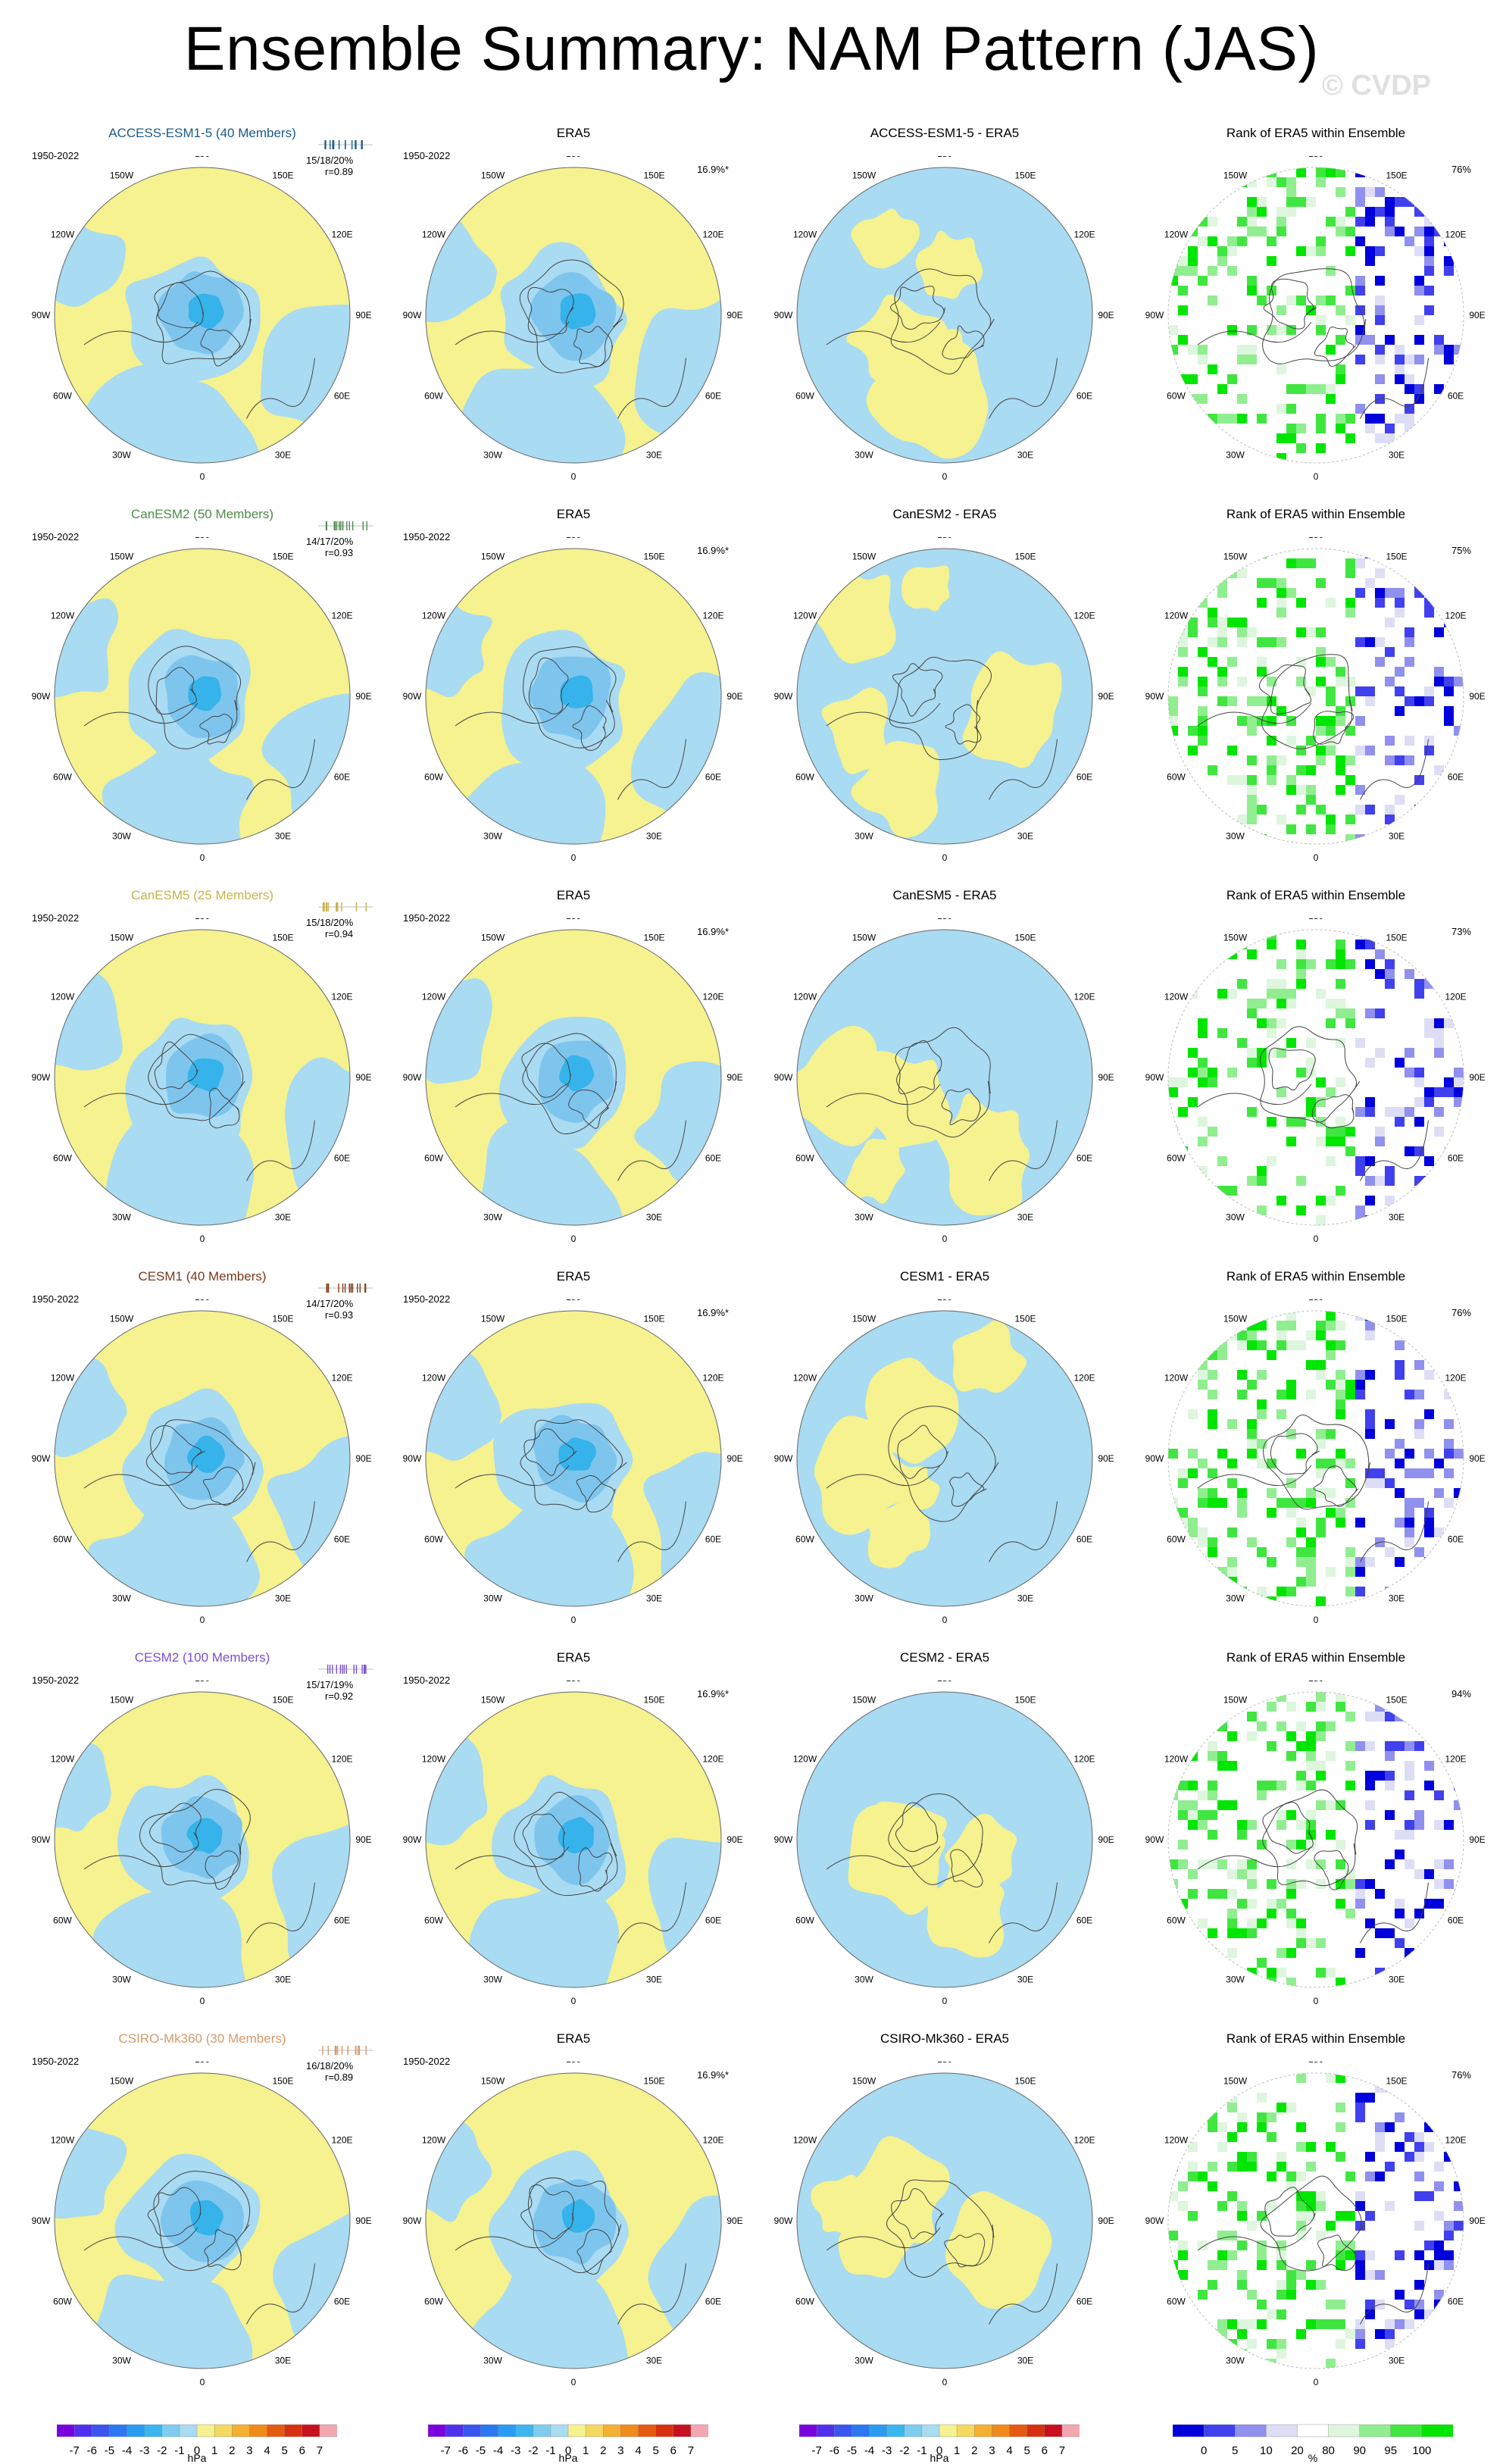 The image size is (1503, 2464). Describe the element at coordinates (805, 997) in the screenshot. I see `lon-label: 120W` at that location.